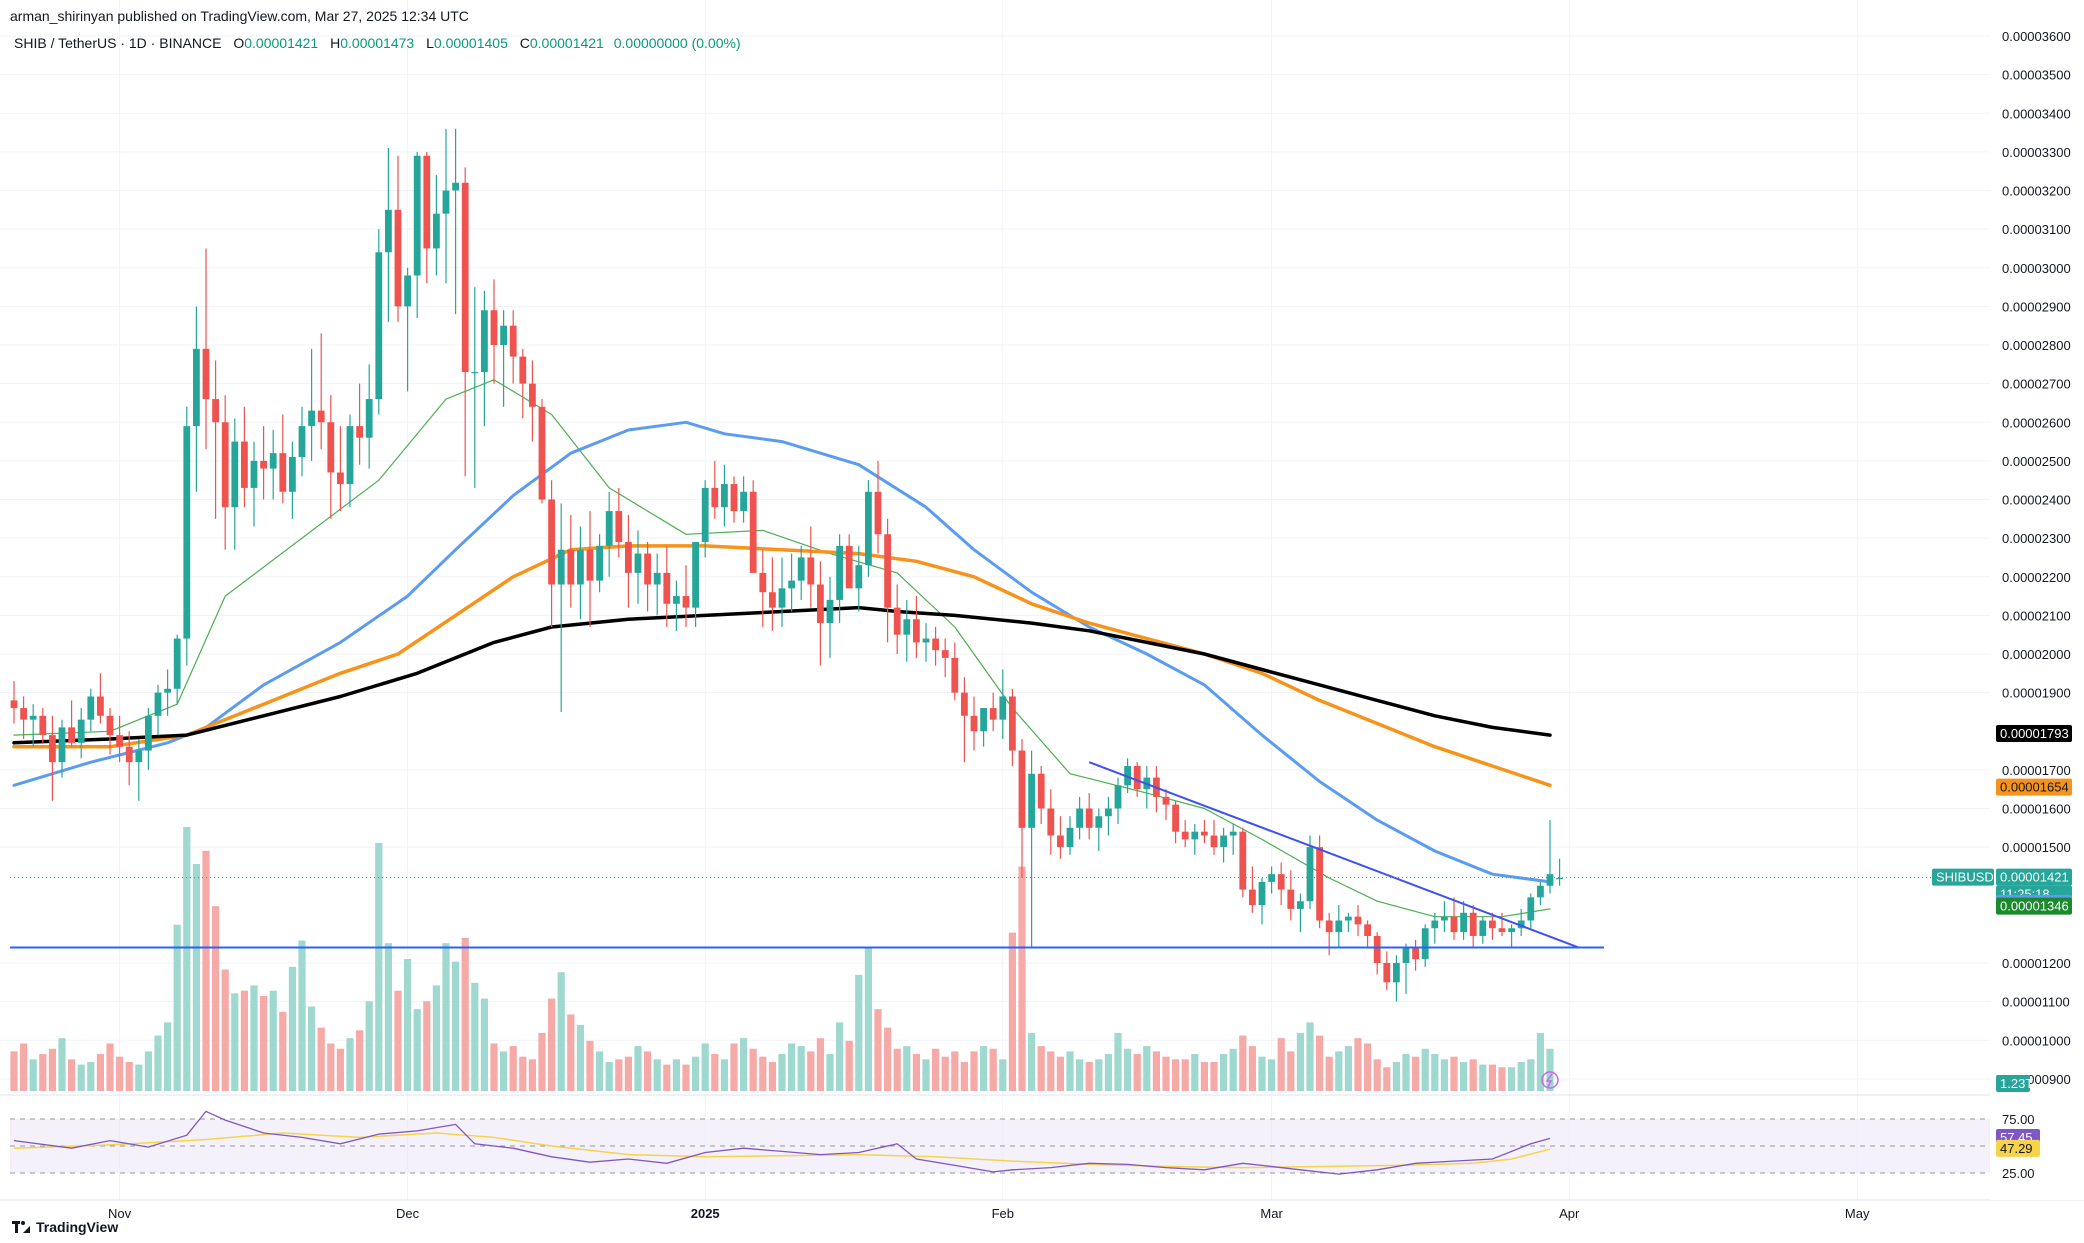 The height and width of the screenshot is (1243, 2084). Describe the element at coordinates (1334, 855) in the screenshot. I see `descending-trendline` at that location.